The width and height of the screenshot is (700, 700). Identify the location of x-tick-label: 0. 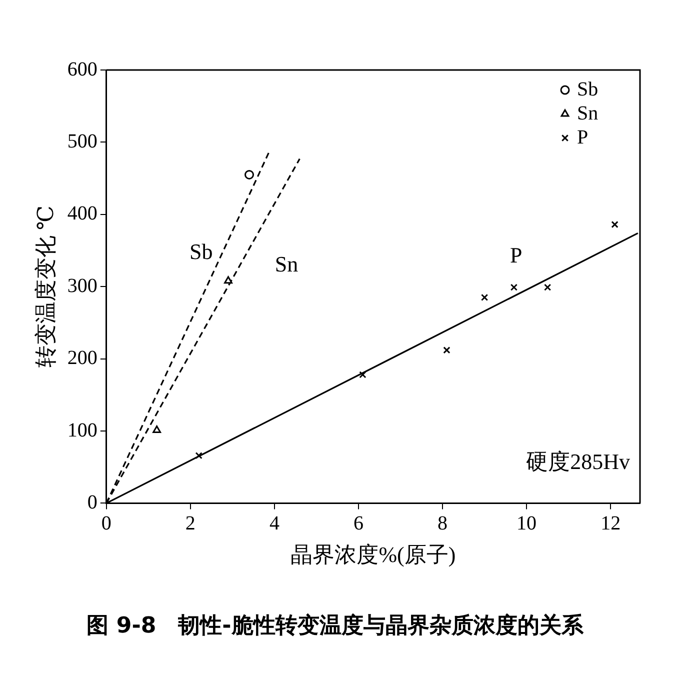
(106, 523).